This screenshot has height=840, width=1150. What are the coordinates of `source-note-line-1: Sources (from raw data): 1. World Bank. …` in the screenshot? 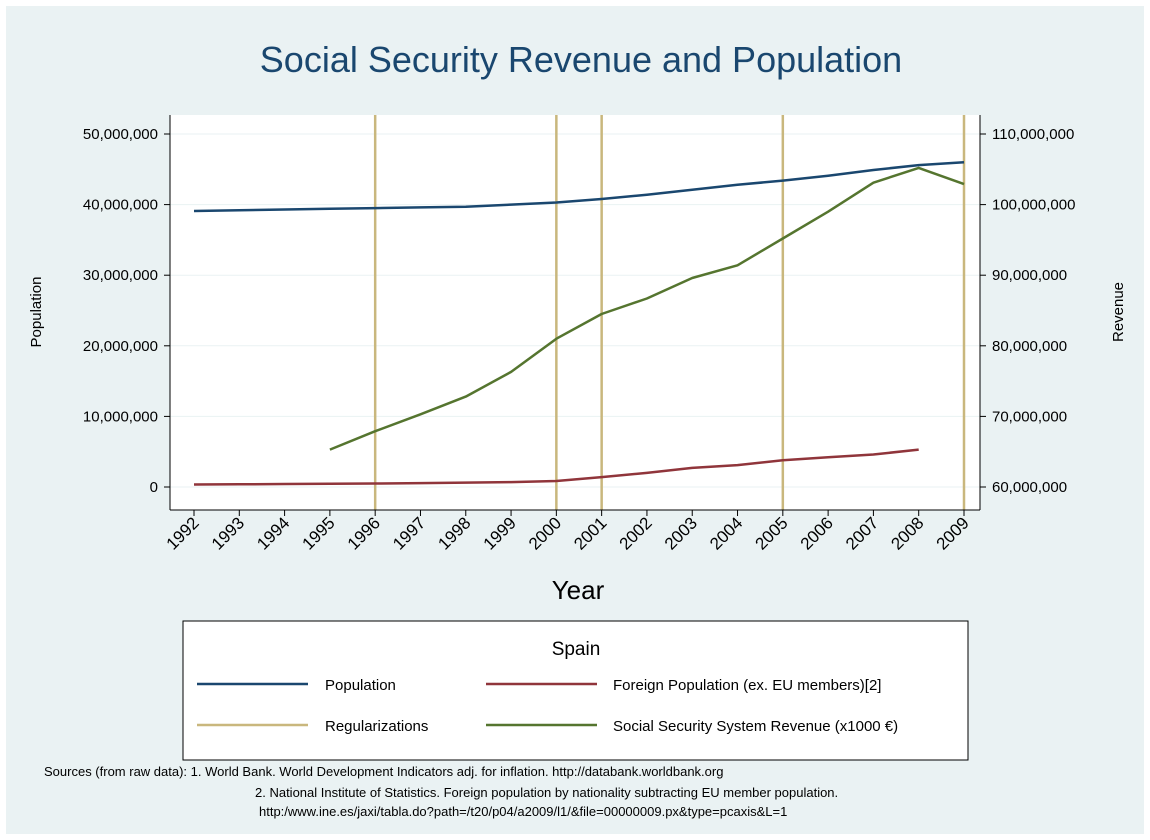 It's located at (383, 771).